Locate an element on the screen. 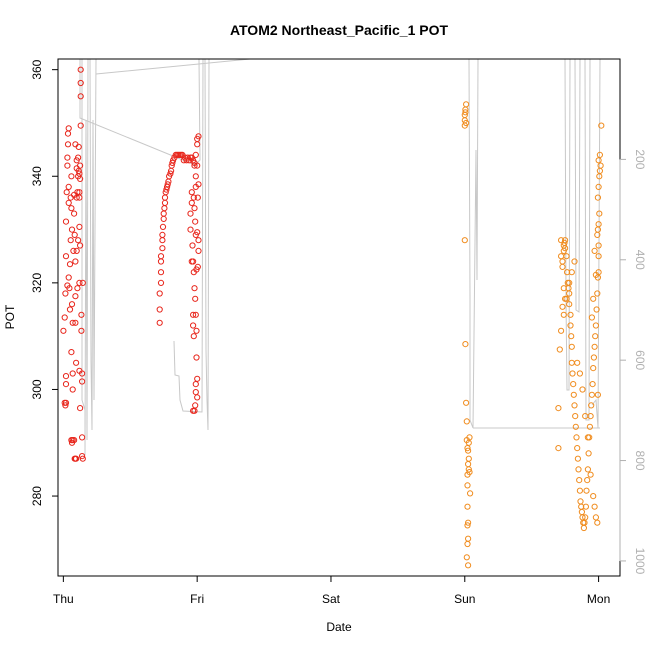  y2-tick-label: 400 is located at coordinates (640, 260).